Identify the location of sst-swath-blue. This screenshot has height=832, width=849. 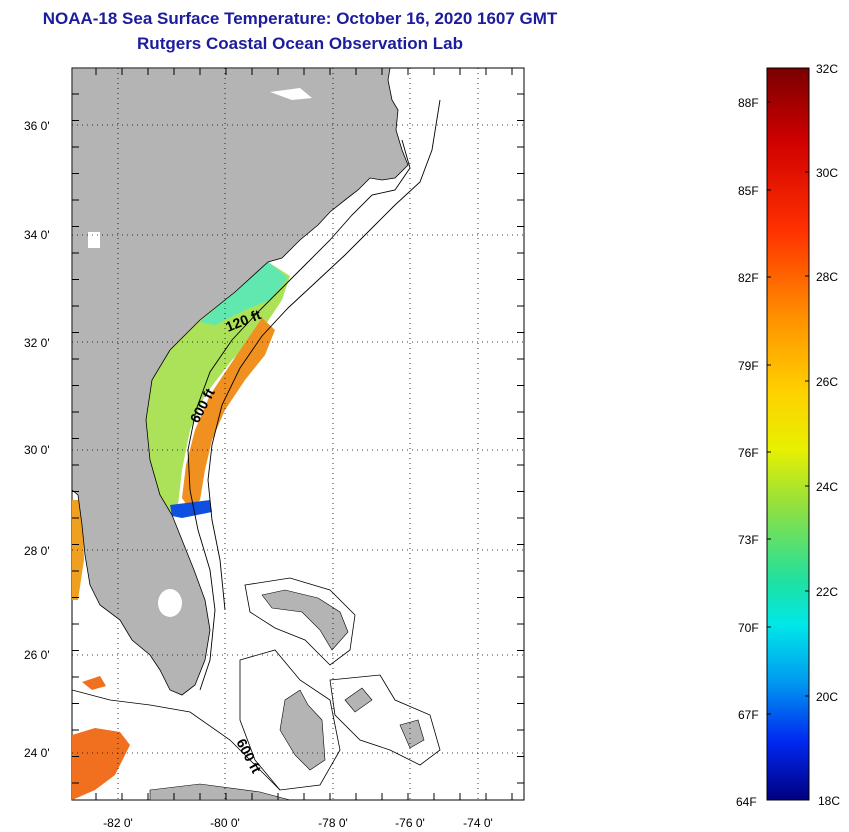
(191, 509).